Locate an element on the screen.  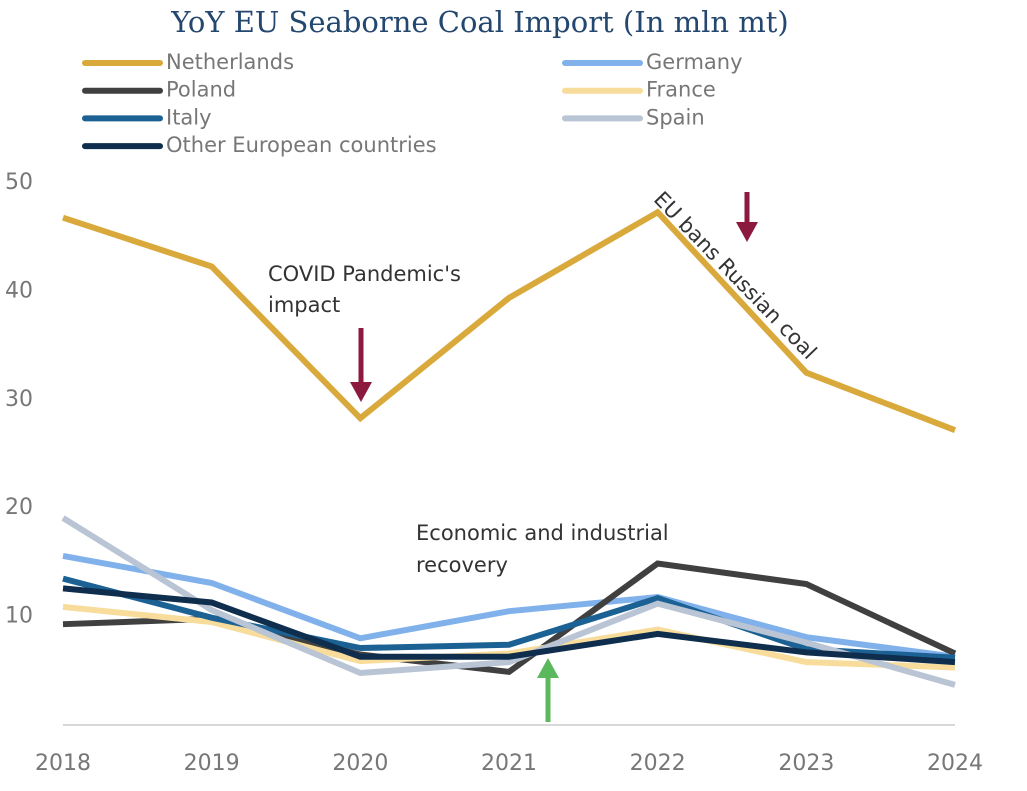
legend-label: Spain is located at coordinates (675, 117).